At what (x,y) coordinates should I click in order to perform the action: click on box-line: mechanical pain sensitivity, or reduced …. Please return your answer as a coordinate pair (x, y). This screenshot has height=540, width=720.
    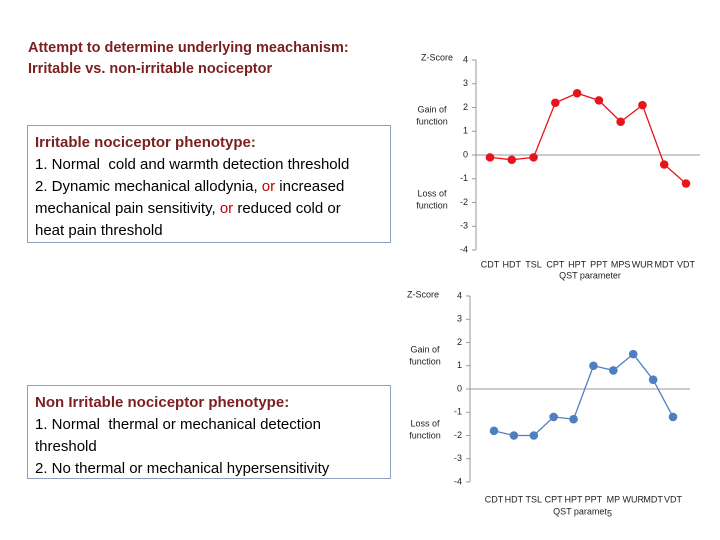
    Looking at the image, I should click on (209, 209).